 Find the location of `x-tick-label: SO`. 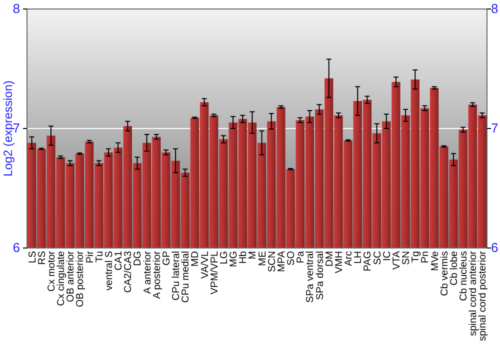

x-tick-label: SO is located at coordinates (292, 258).